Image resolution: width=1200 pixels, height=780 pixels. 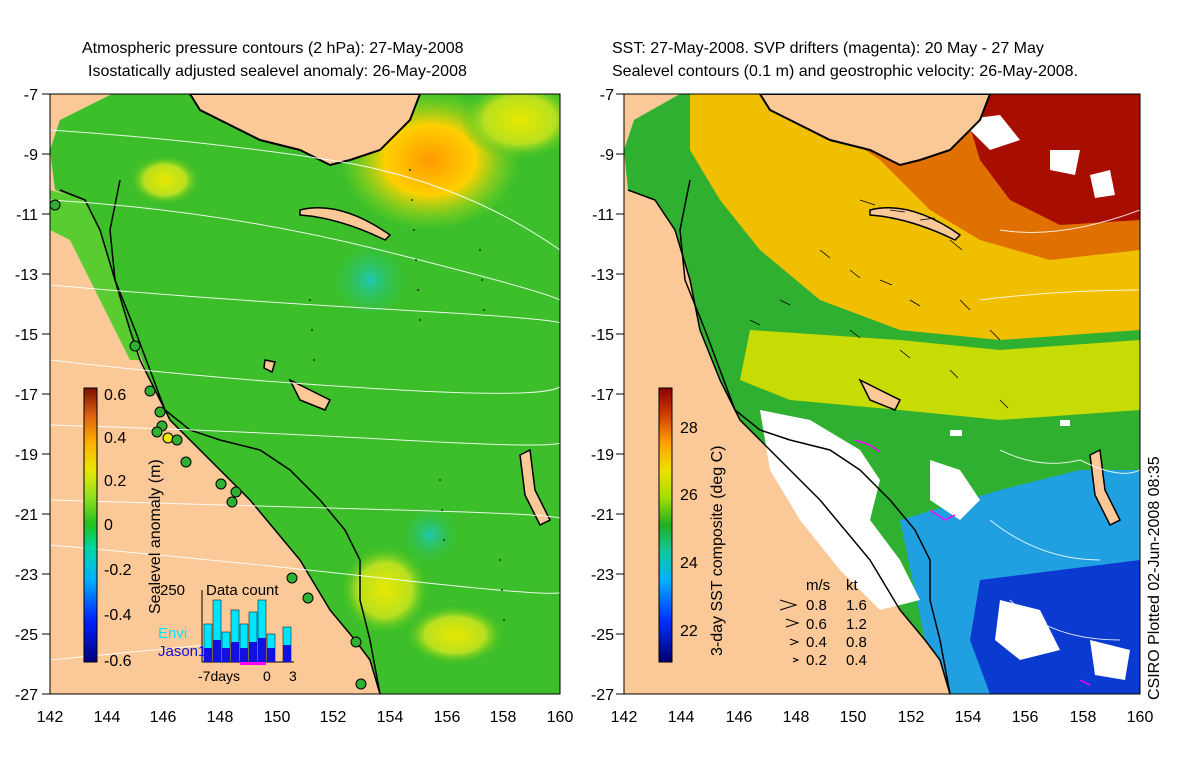 I want to click on velocity-kt: 0.4, so click(x=856, y=660).